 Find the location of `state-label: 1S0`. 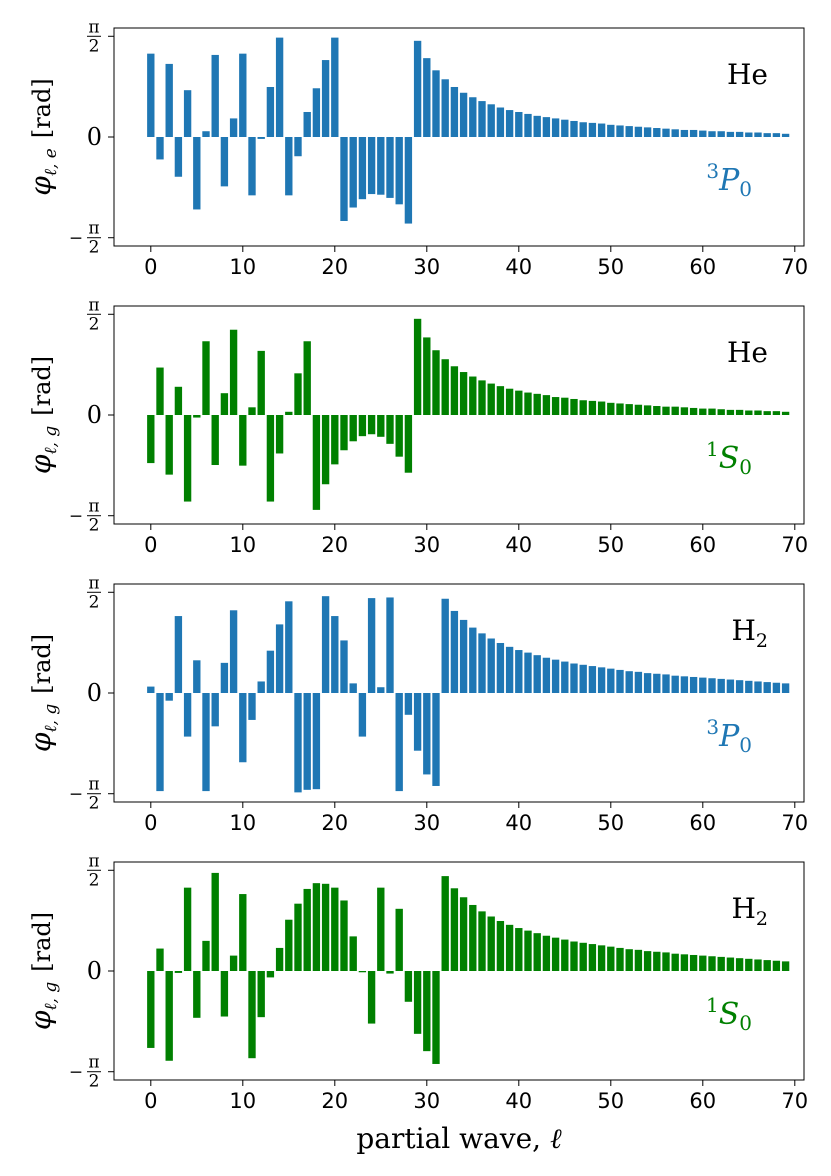

state-label: 1S0 is located at coordinates (729, 1014).